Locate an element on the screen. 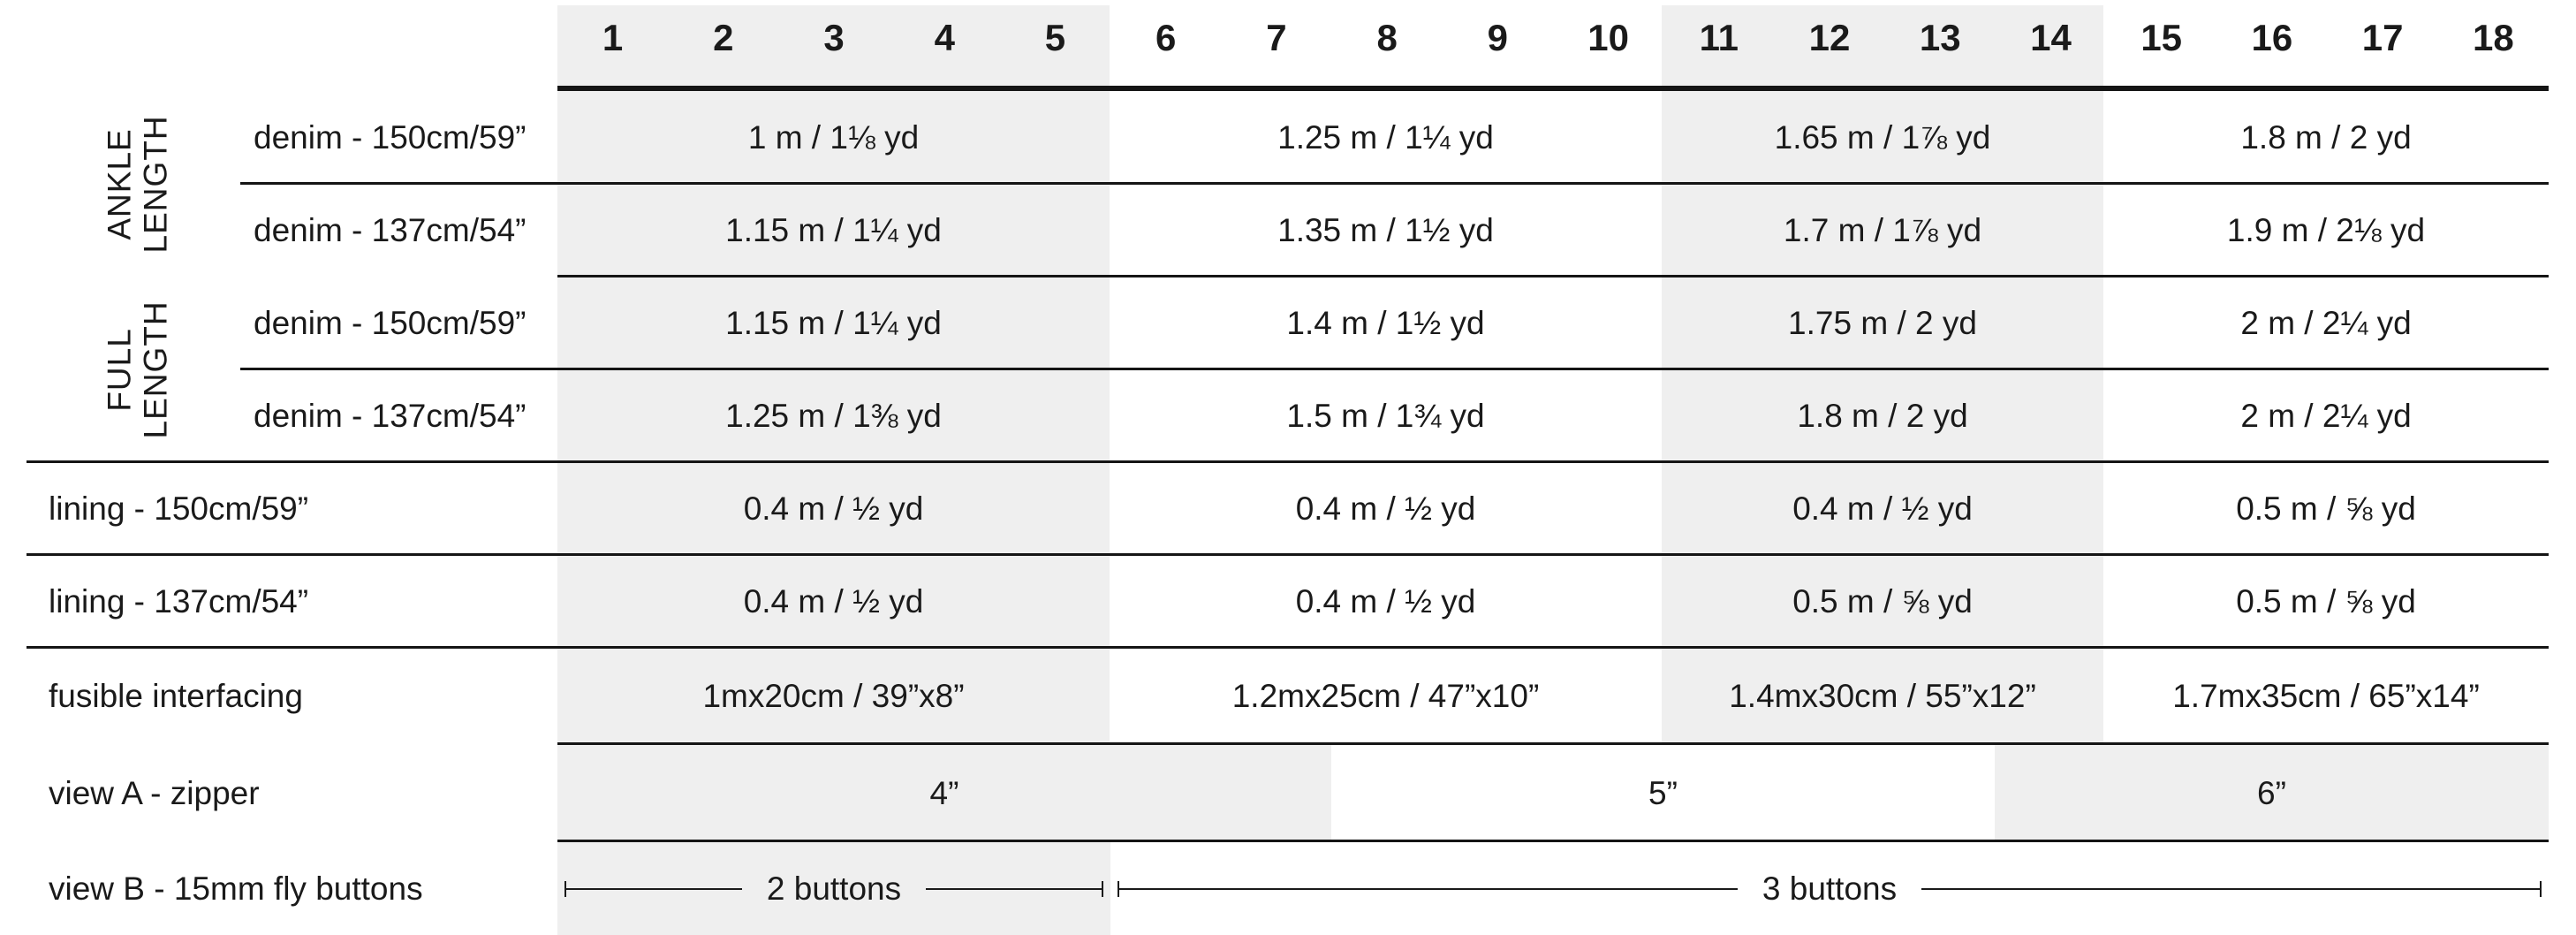 This screenshot has width=2576, height=935. fabric-value-cell: 1.7mx35cm / 65”x14” is located at coordinates (2326, 696).